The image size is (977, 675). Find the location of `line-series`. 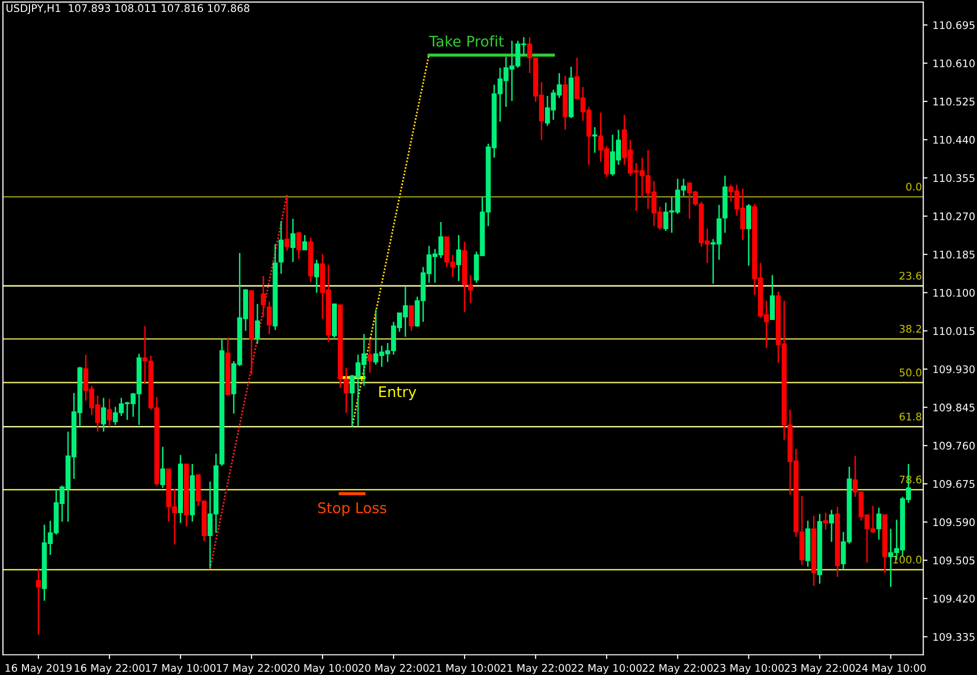

line-series is located at coordinates (248, 382).